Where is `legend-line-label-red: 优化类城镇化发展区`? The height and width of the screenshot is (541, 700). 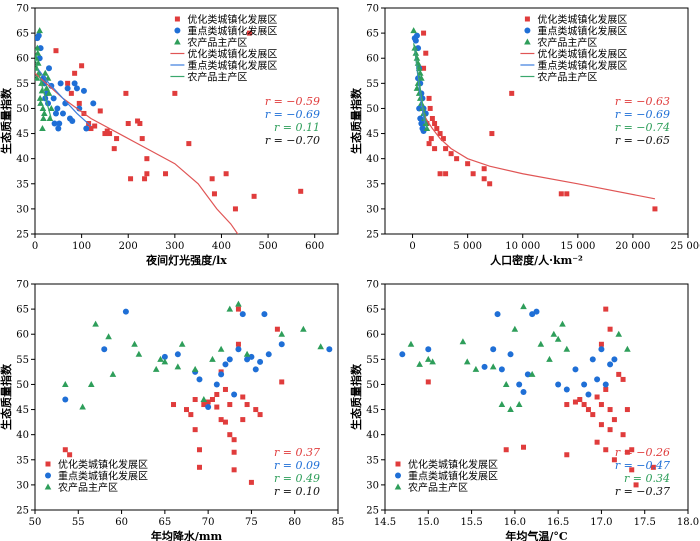
legend-line-label-red: 优化类城镇化发展区 is located at coordinates (232, 54).